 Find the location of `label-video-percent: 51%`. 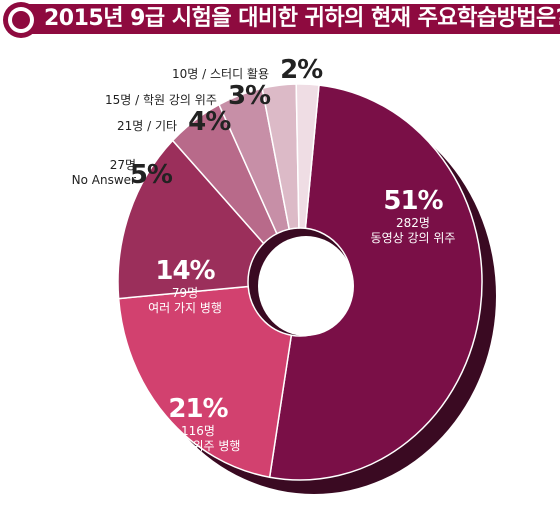

label-video-percent: 51% is located at coordinates (413, 201).